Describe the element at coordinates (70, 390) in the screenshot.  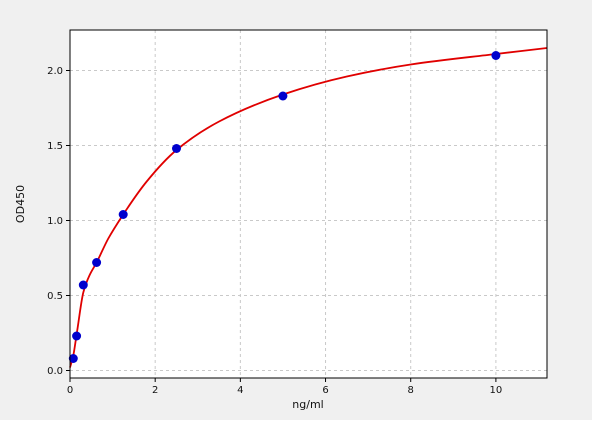
I see `x-tick-label: 0` at that location.